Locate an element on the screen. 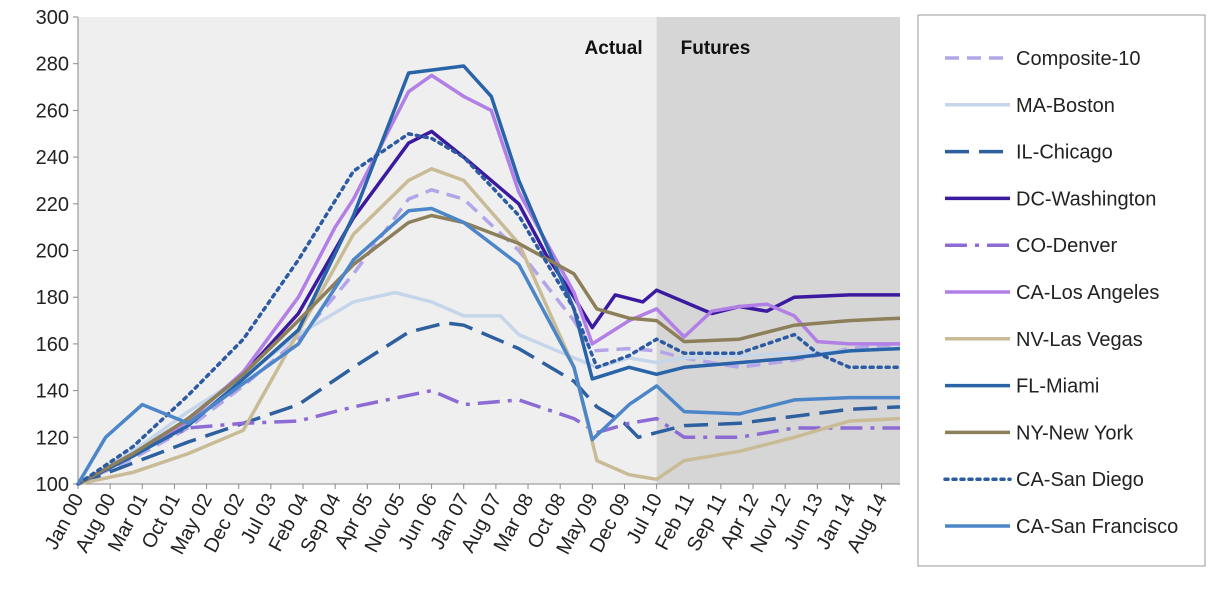 The height and width of the screenshot is (594, 1220). legend-label-ca-los-angeles: CA-Los Angeles is located at coordinates (1087, 293).